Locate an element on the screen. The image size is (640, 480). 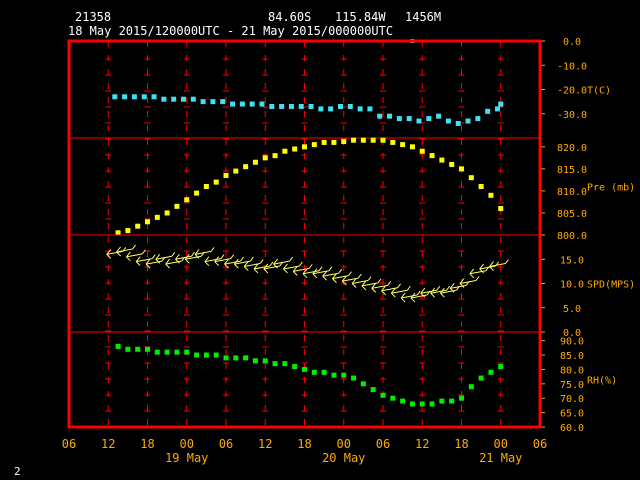
x-tick-label: 06 is located at coordinates (540, 444).